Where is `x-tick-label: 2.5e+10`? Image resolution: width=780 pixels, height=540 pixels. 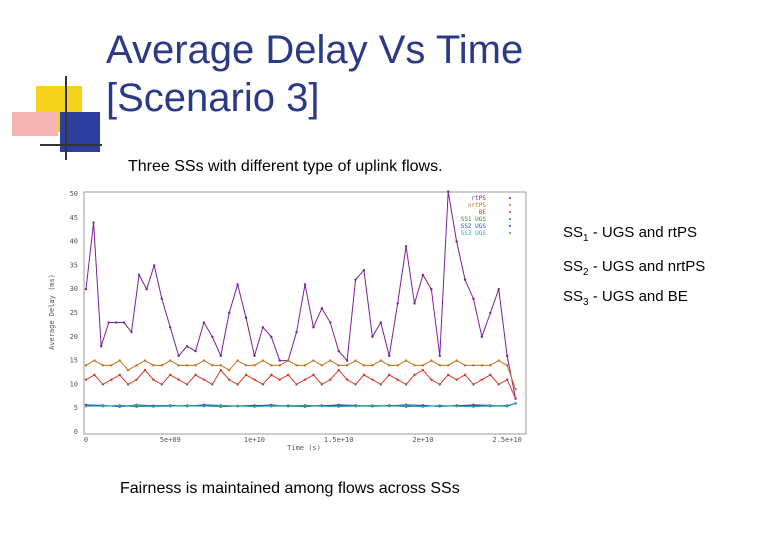 x-tick-label: 2.5e+10 is located at coordinates (507, 440).